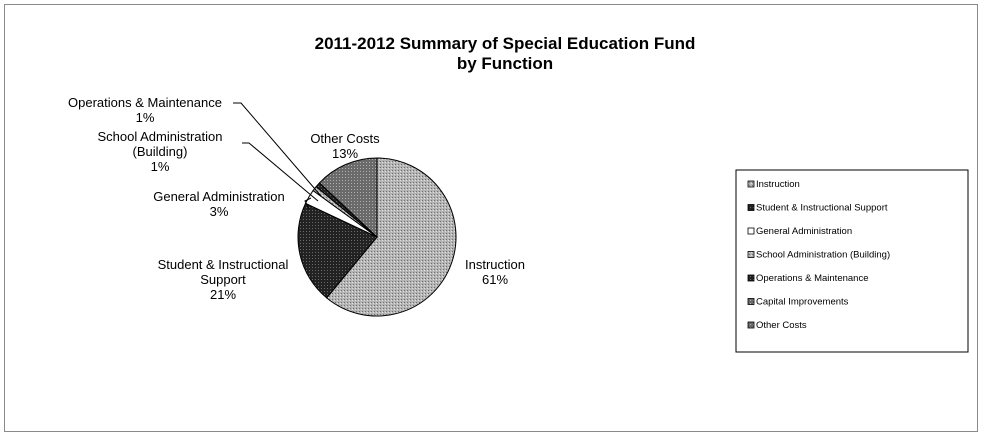 Image resolution: width=984 pixels, height=436 pixels. I want to click on legend-label: Operations & Maintenance, so click(812, 278).